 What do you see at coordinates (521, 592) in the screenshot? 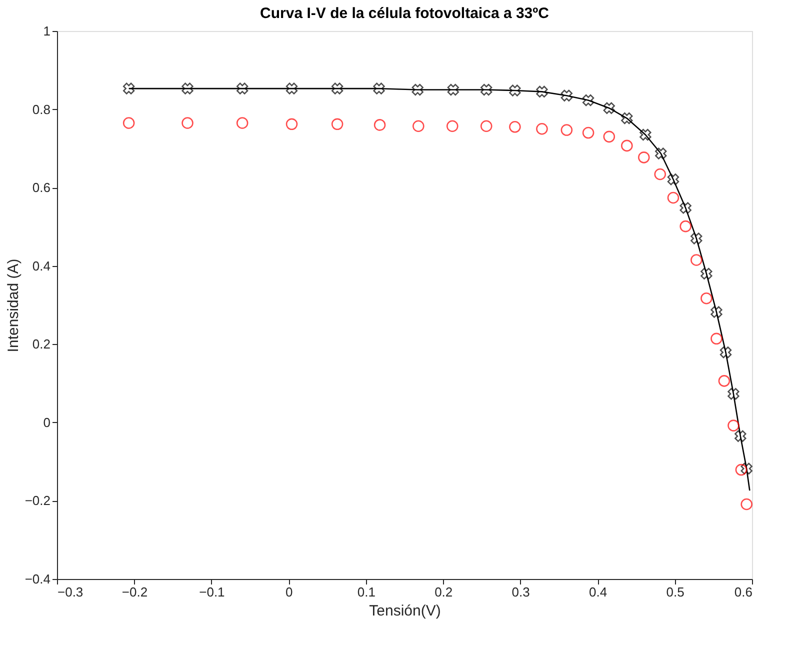
I see `x-tick-label: 0.3` at bounding box center [521, 592].